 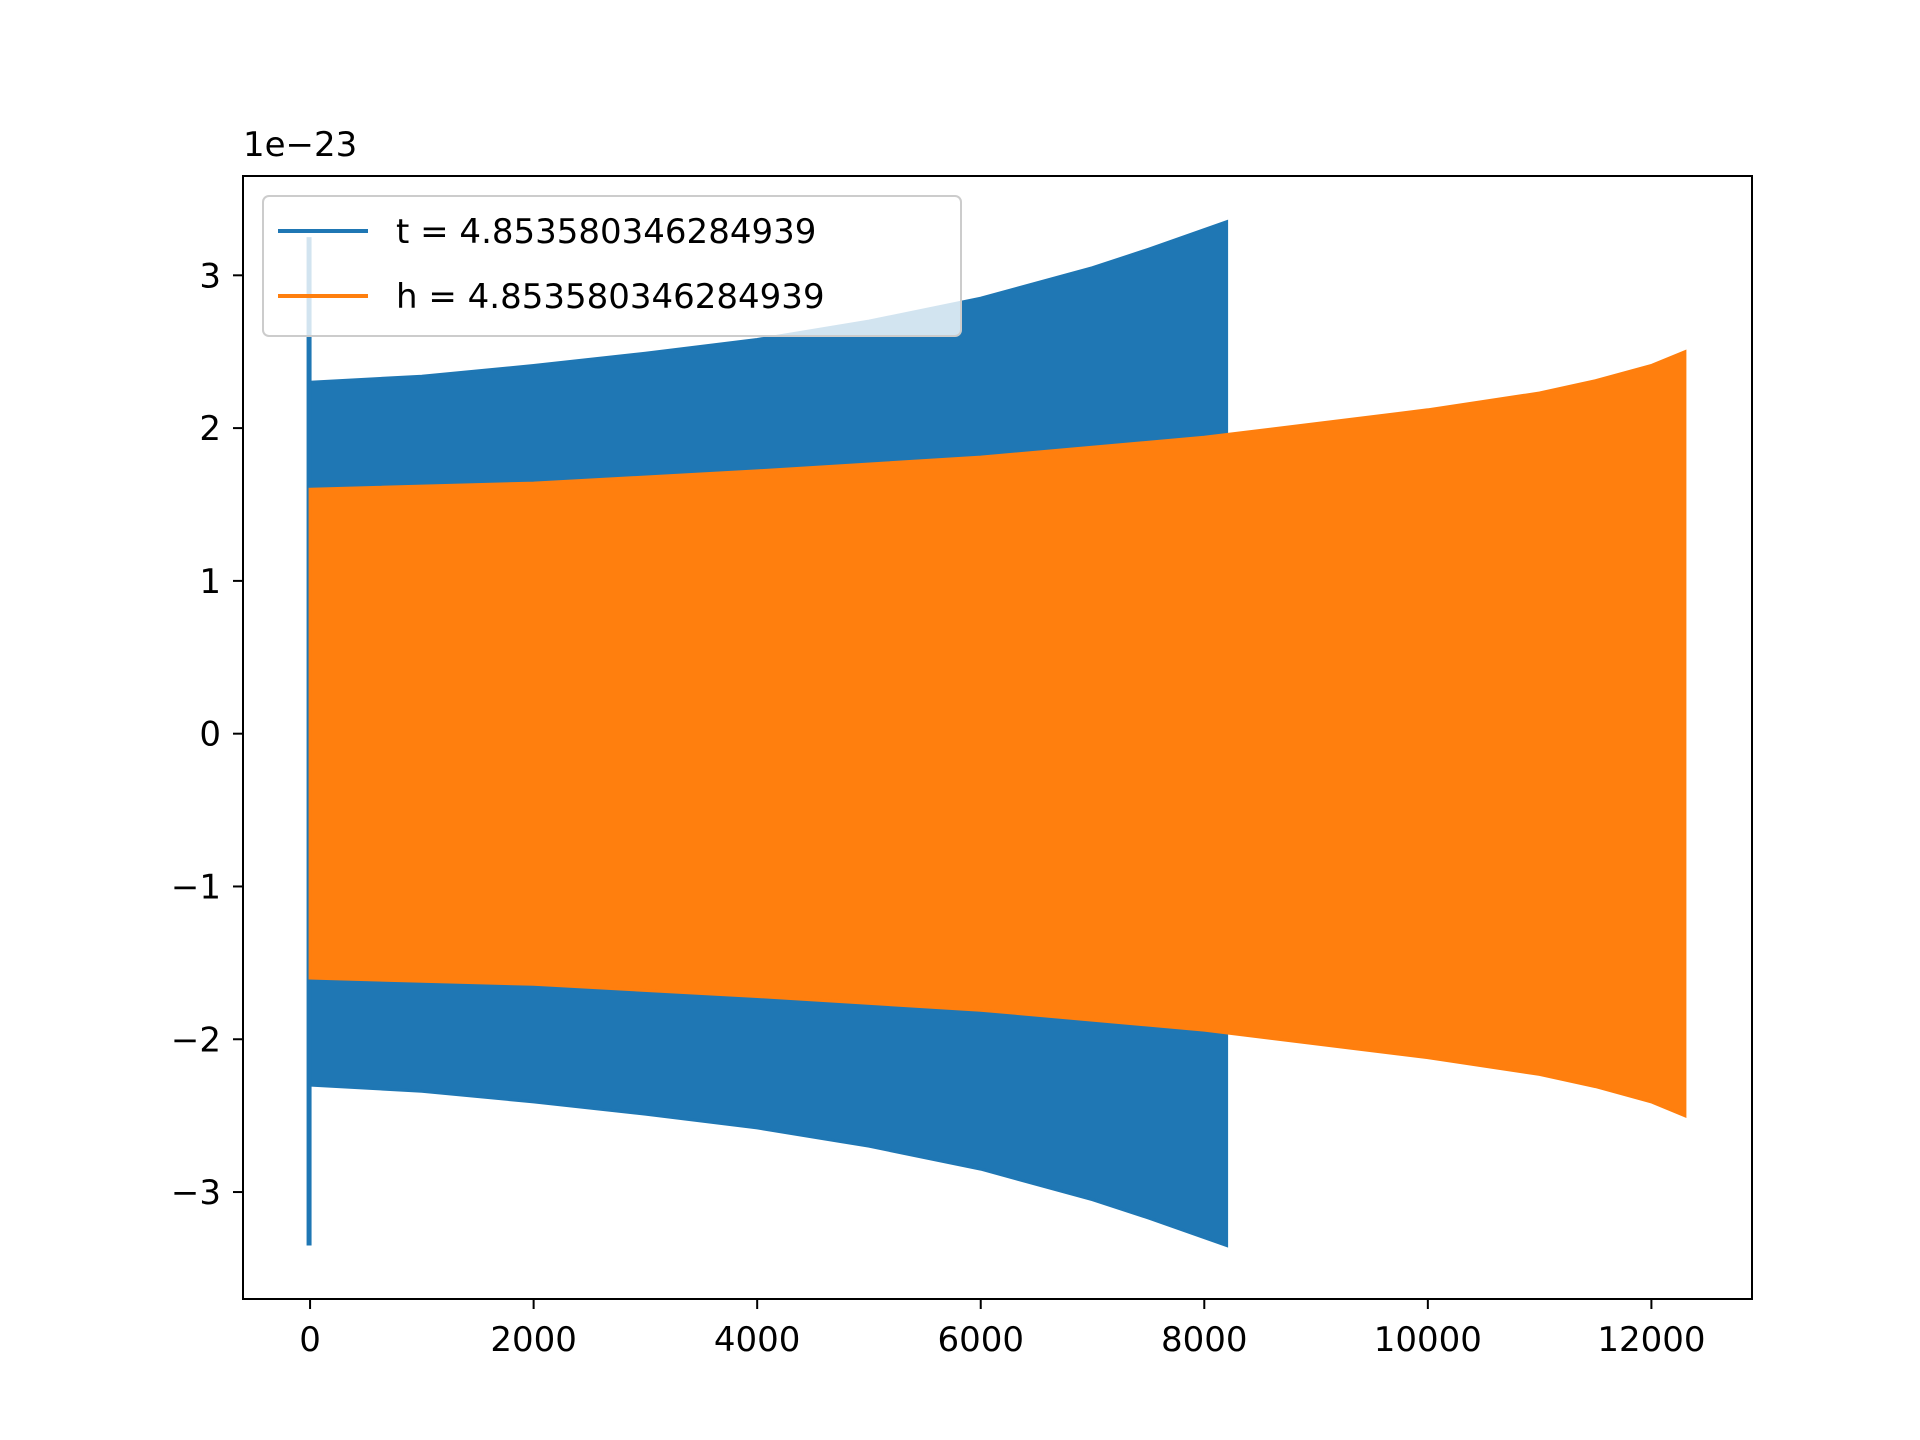 I want to click on x-tick-label: 8000, so click(x=1204, y=1340).